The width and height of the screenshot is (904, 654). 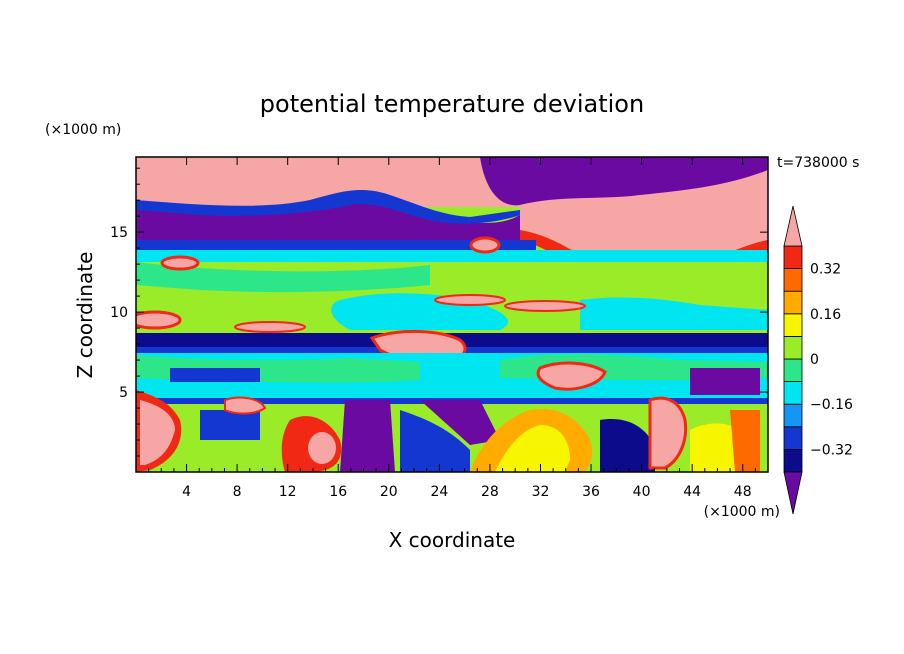 What do you see at coordinates (119, 313) in the screenshot?
I see `y-tick-label: 10` at bounding box center [119, 313].